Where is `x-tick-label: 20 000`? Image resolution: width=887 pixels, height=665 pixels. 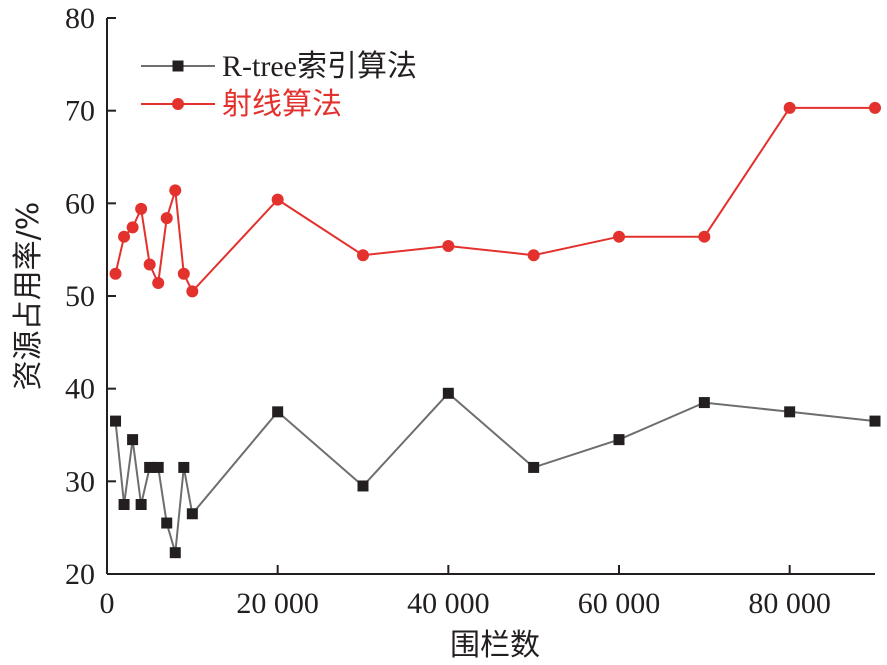
x-tick-label: 20 000 is located at coordinates (277, 603).